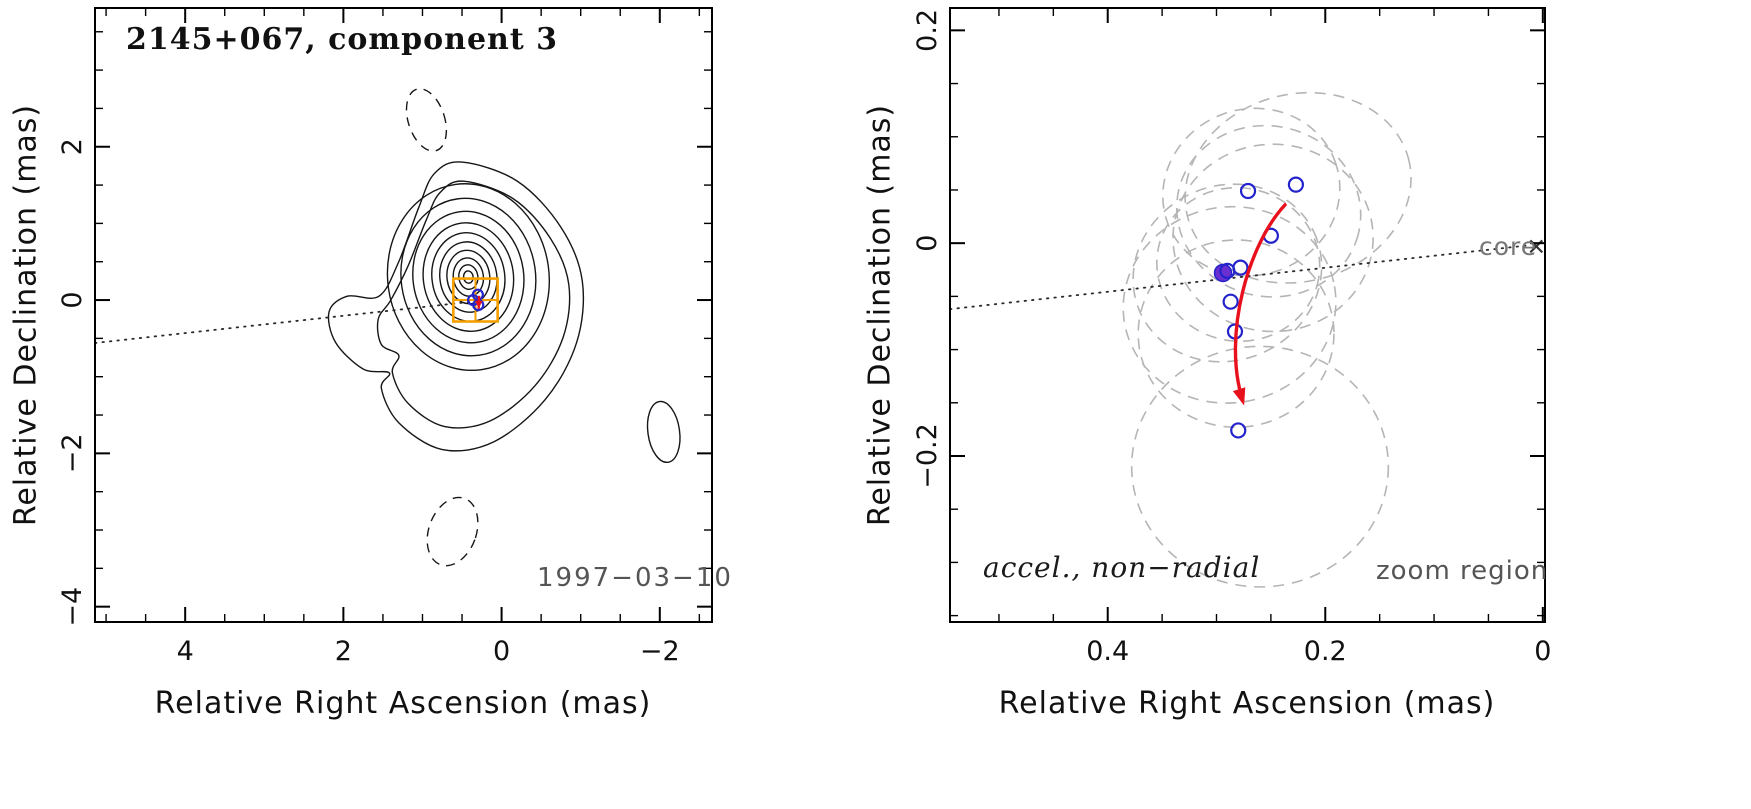 This screenshot has width=1751, height=809. Describe the element at coordinates (72, 607) in the screenshot. I see `y-tick-label: −4` at that location.